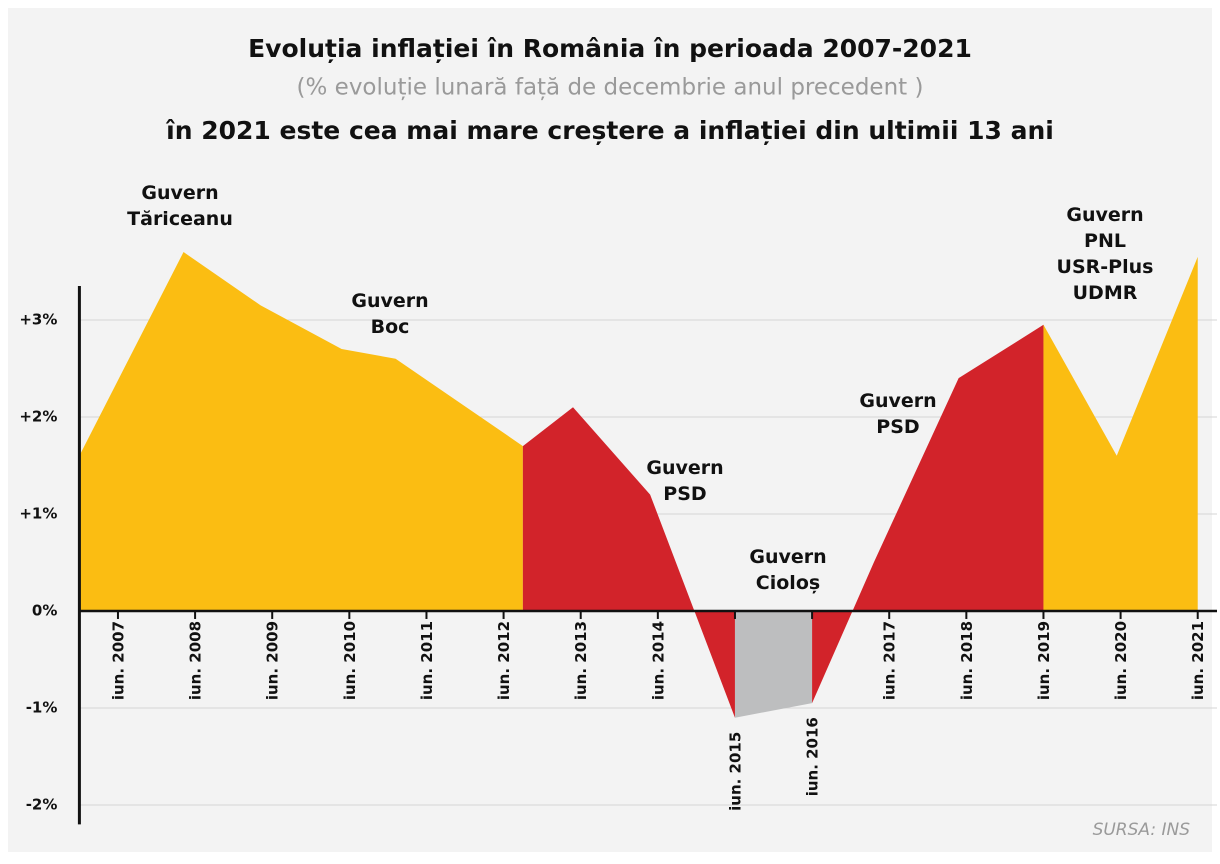 This screenshot has width=1220, height=864. Describe the element at coordinates (1198, 660) in the screenshot. I see `x-tick-label: iun. 2021` at that location.